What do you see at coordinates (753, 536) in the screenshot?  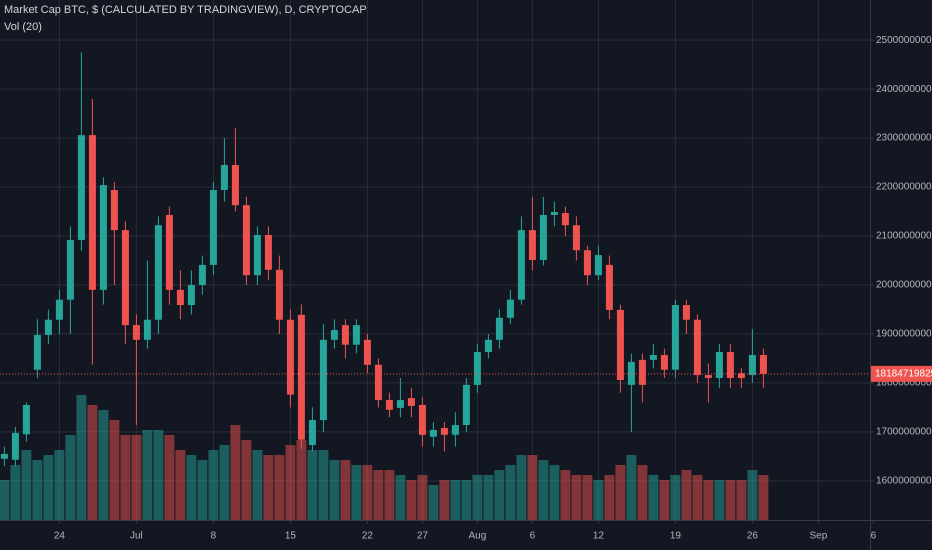 I see `x-tick-label: 26` at bounding box center [753, 536].